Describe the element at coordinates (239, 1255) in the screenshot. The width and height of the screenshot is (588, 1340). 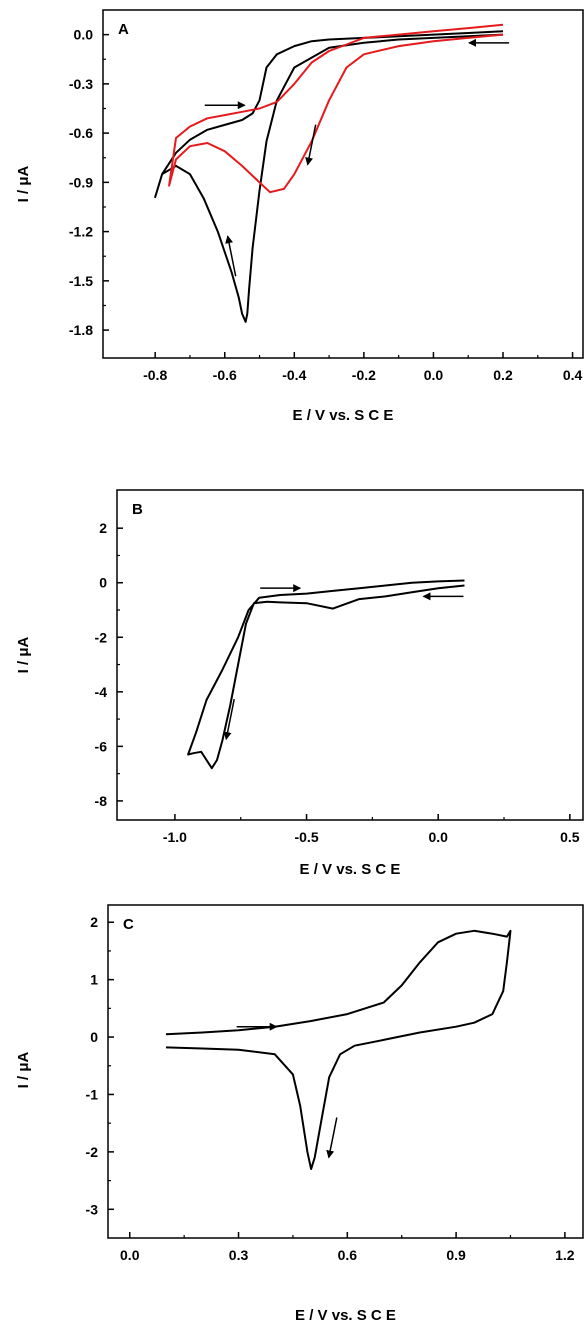
I see `x-tick-label: 0.3` at that location.